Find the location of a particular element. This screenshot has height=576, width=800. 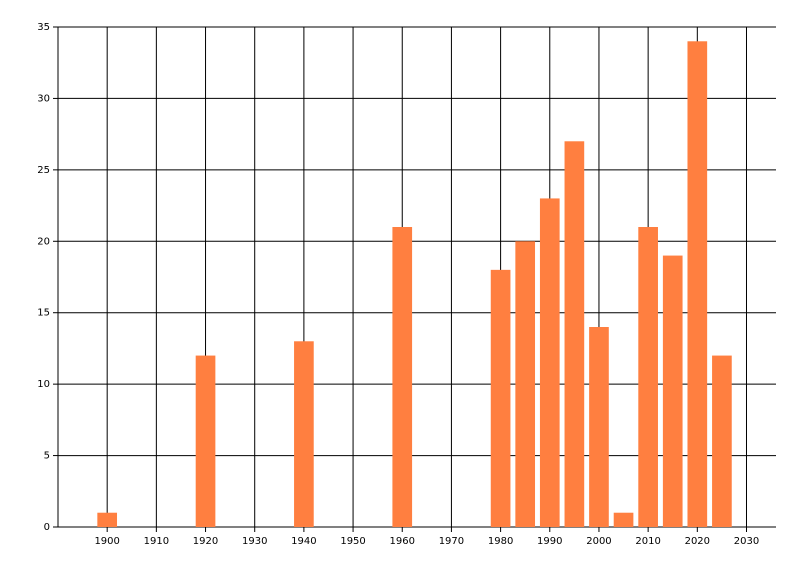

x-tick-label: 1950 is located at coordinates (352, 541).